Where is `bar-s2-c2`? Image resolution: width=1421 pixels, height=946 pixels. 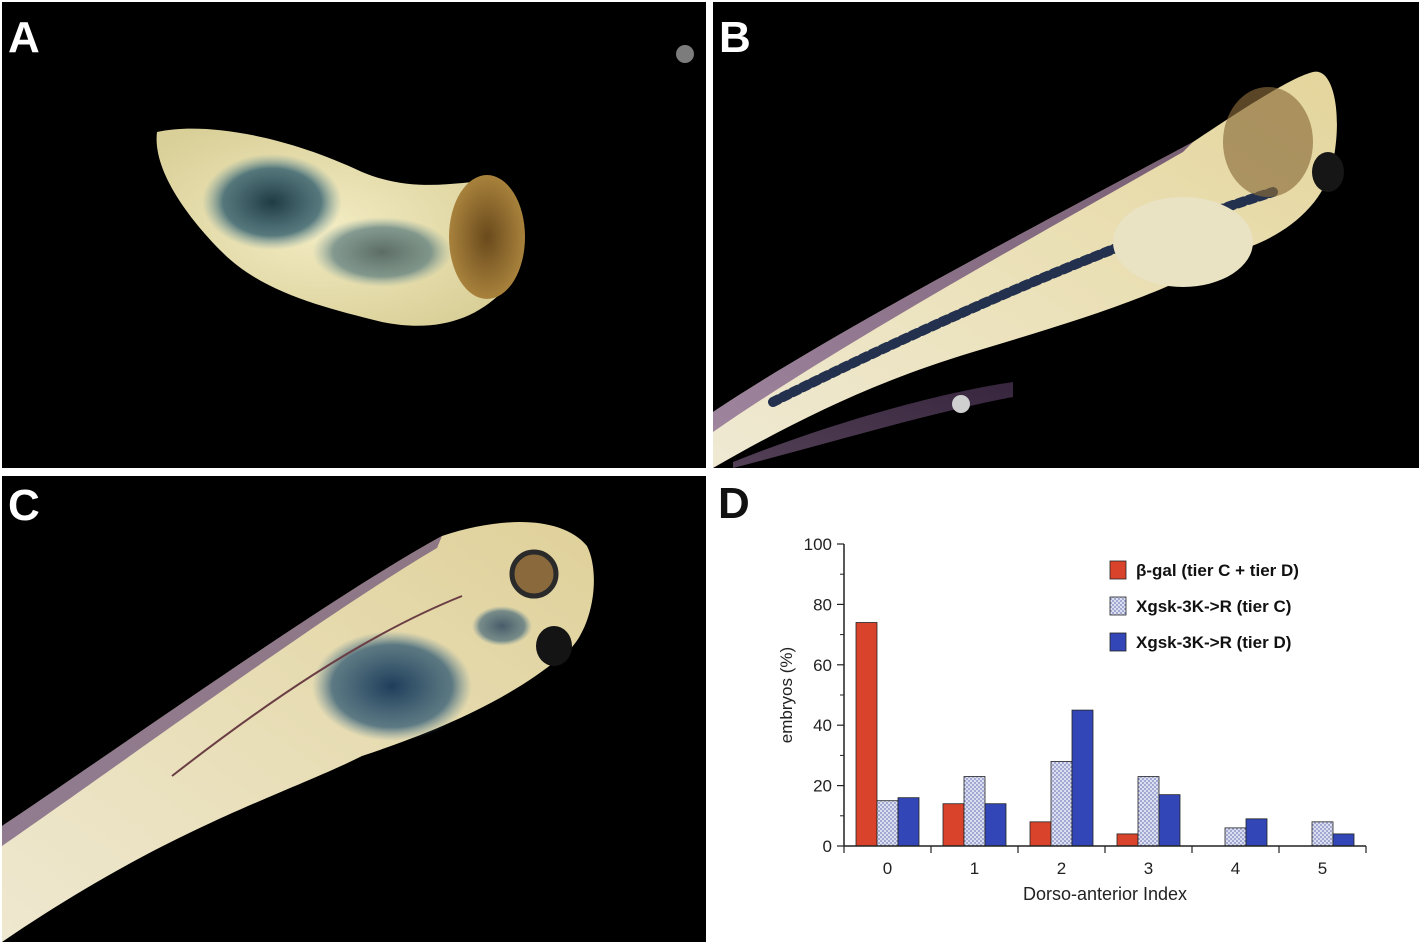 bar-s2-c2 is located at coordinates (1082, 778).